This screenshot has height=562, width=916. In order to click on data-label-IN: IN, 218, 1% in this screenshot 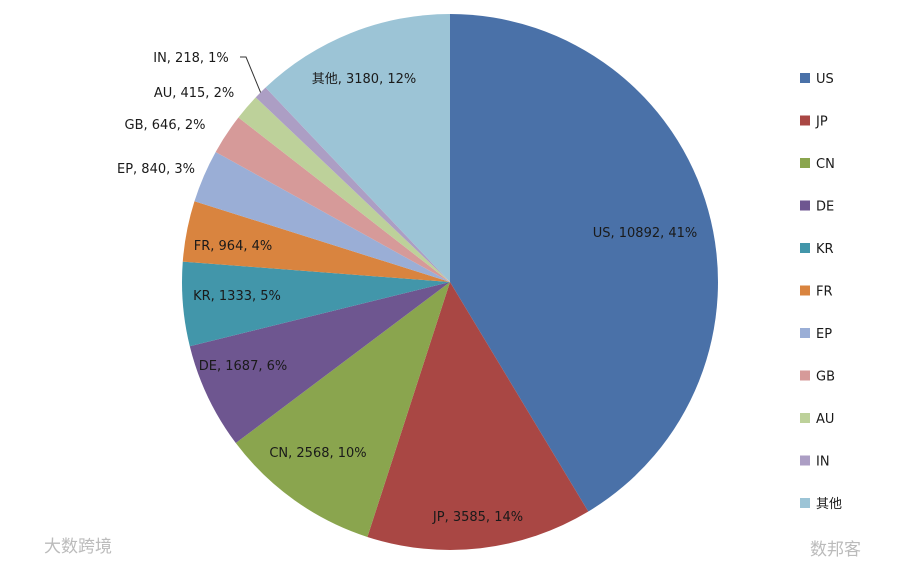, I will do `click(191, 58)`.